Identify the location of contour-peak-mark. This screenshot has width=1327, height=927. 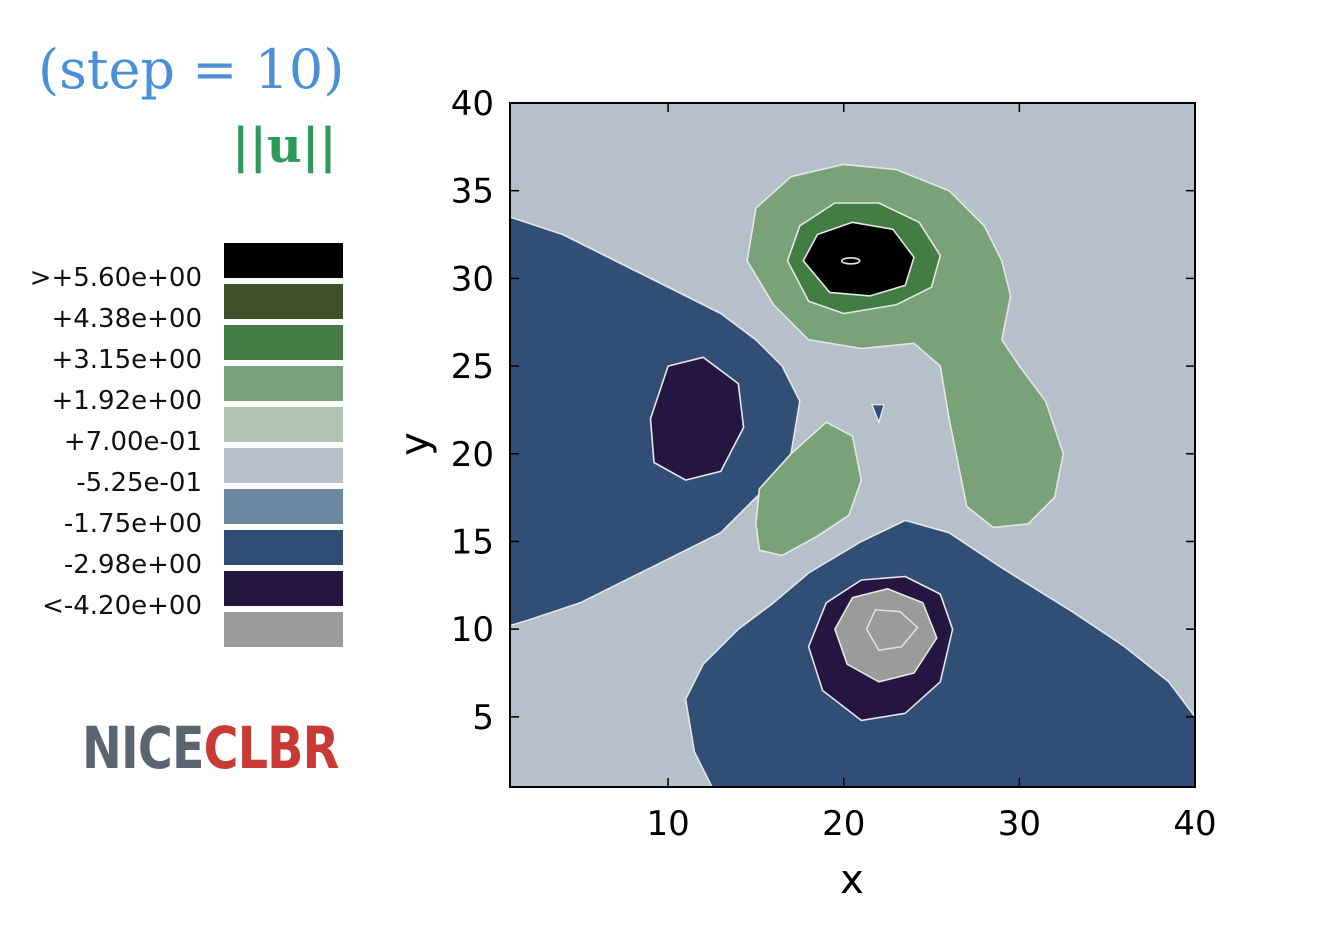
(850, 261).